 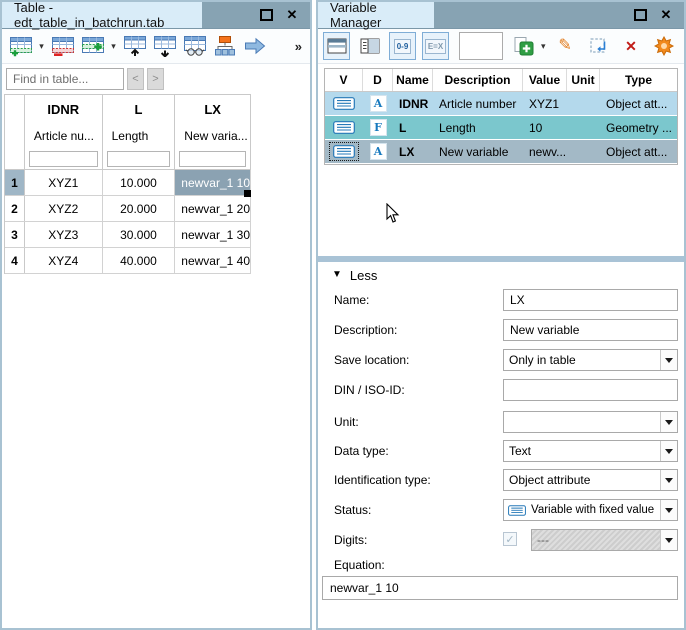 What do you see at coordinates (41, 46) in the screenshot?
I see `add-row-dropdown-caret: ▾` at bounding box center [41, 46].